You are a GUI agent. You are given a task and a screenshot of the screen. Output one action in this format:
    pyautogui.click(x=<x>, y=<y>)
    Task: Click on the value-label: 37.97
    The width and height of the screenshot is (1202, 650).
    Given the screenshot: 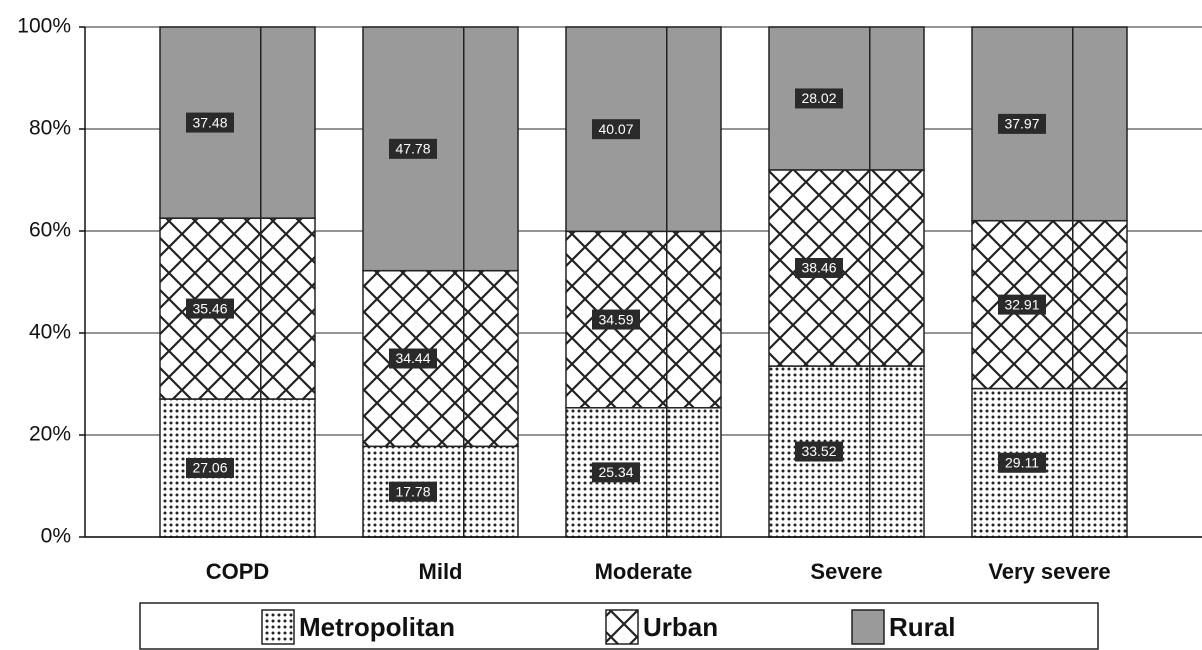 What is the action you would take?
    pyautogui.click(x=1021, y=124)
    